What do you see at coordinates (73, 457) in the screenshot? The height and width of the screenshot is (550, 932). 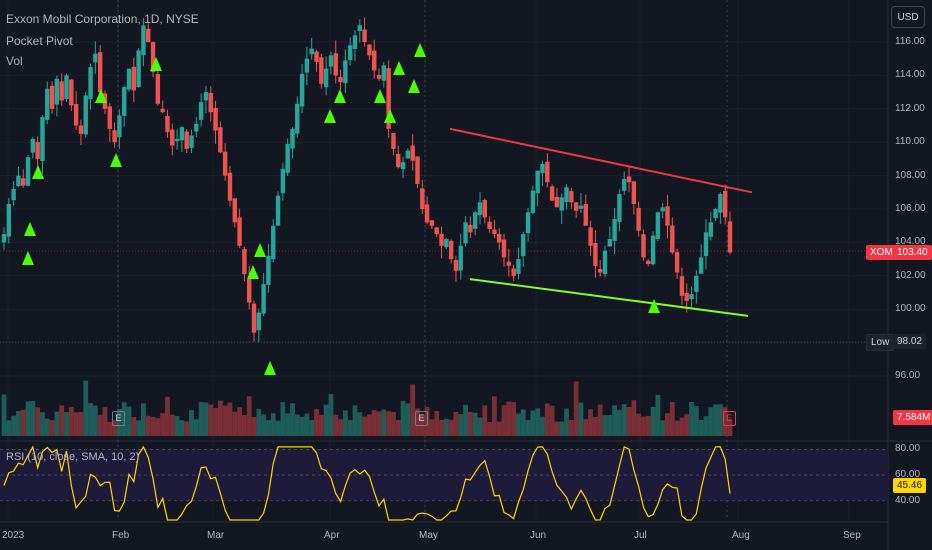 I see `rsi-legend: RSI (10, close, SMA, 10, 2)` at bounding box center [73, 457].